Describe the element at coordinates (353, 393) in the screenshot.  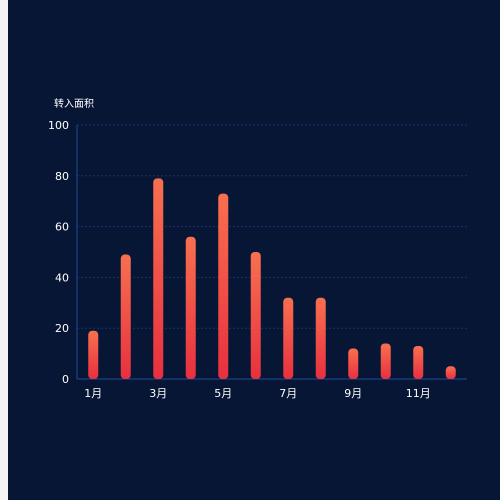
I see `x-tick-label: 9月` at that location.